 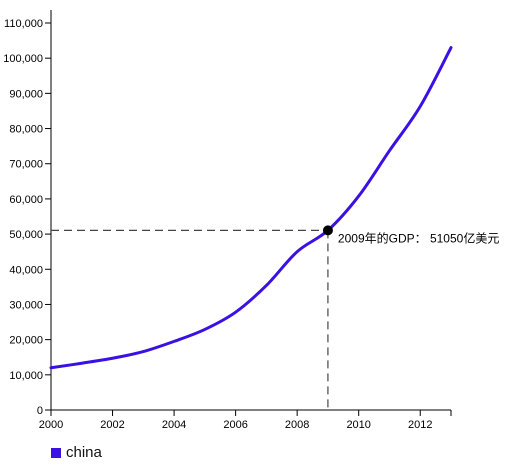 I want to click on x-tick-label: 2008, so click(x=297, y=425).